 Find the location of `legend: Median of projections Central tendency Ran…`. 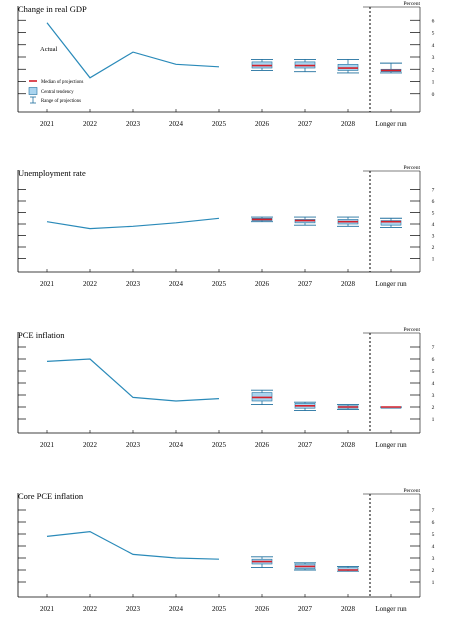

legend: Median of projections Central tendency Ran… is located at coordinates (55, 92).